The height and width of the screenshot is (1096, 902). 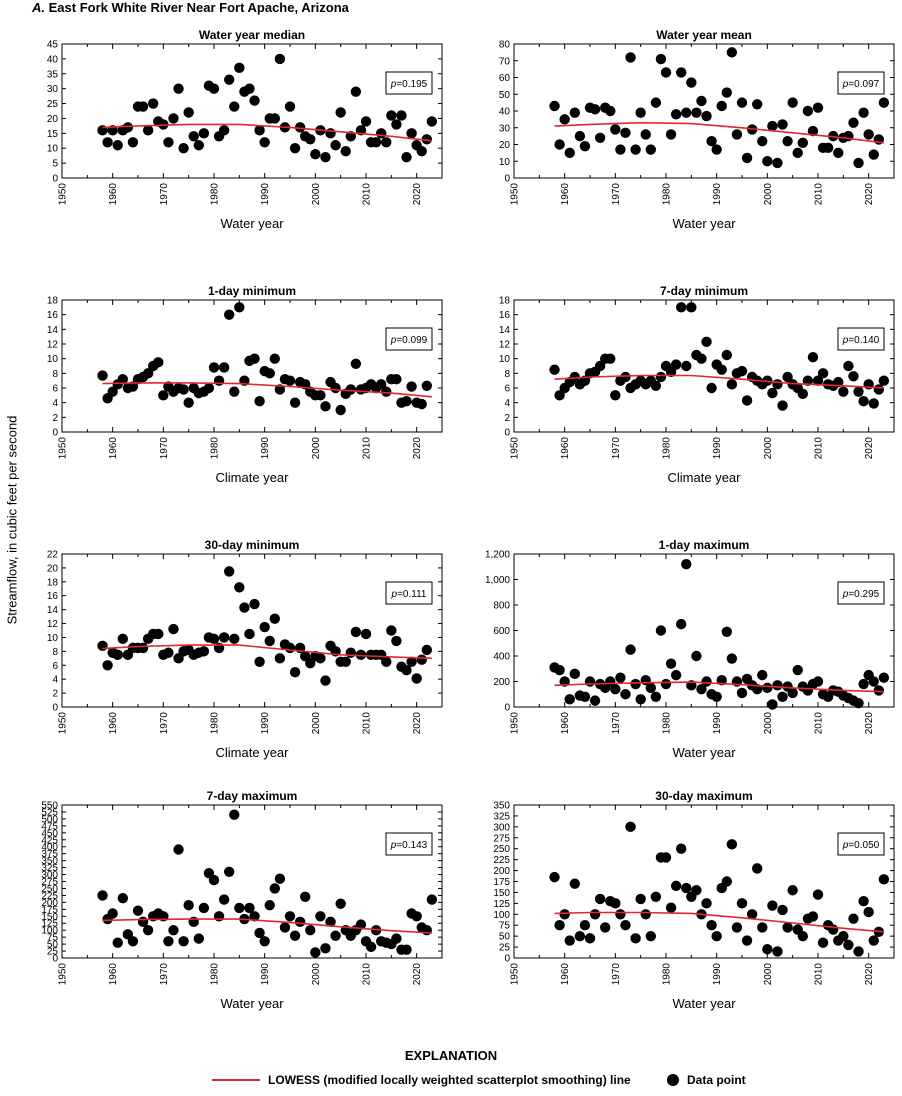 I want to click on y-tick-label: 350, so click(x=49, y=861).